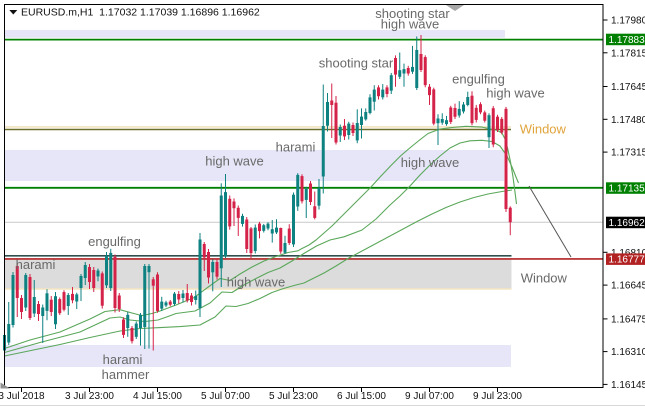 The height and width of the screenshot is (409, 645). Describe the element at coordinates (628, 286) in the screenshot. I see `svg-text: 1.16645` at that location.